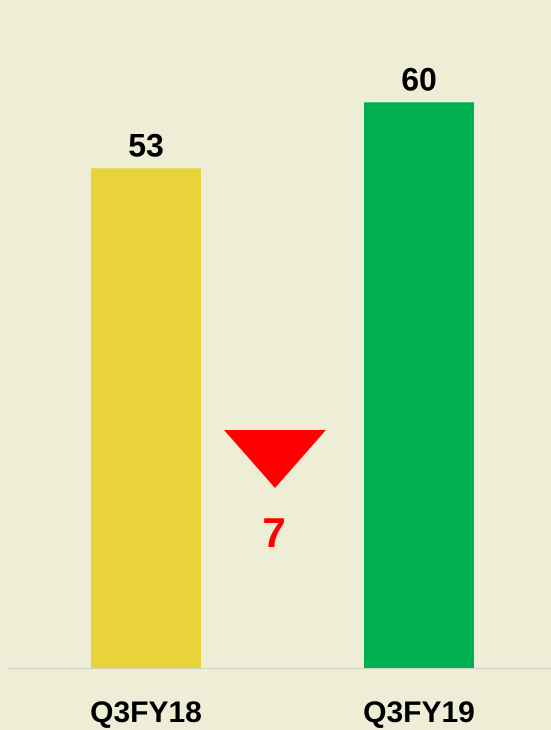 This screenshot has width=551, height=730. What do you see at coordinates (419, 80) in the screenshot?
I see `data-label: 60` at bounding box center [419, 80].